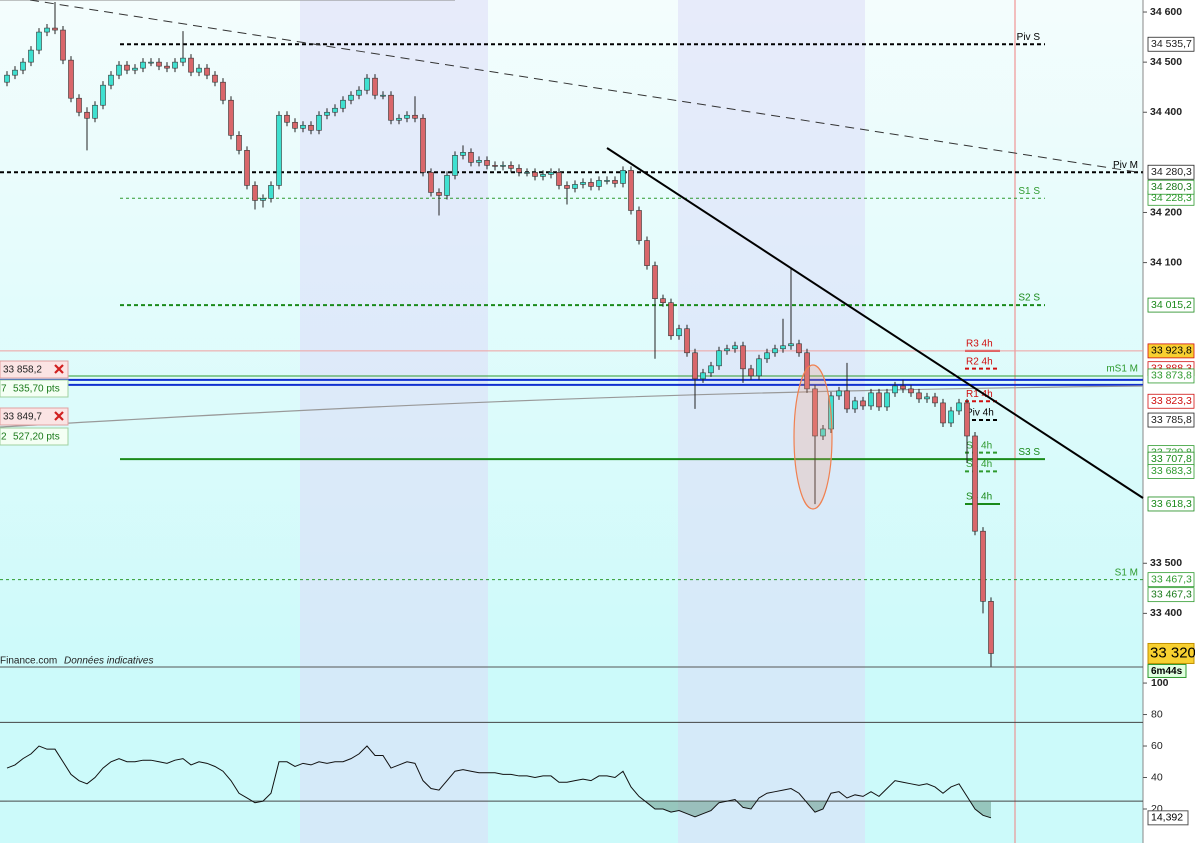 The image size is (1195, 843). I want to click on rsi-tick-label: 100, so click(1160, 683).